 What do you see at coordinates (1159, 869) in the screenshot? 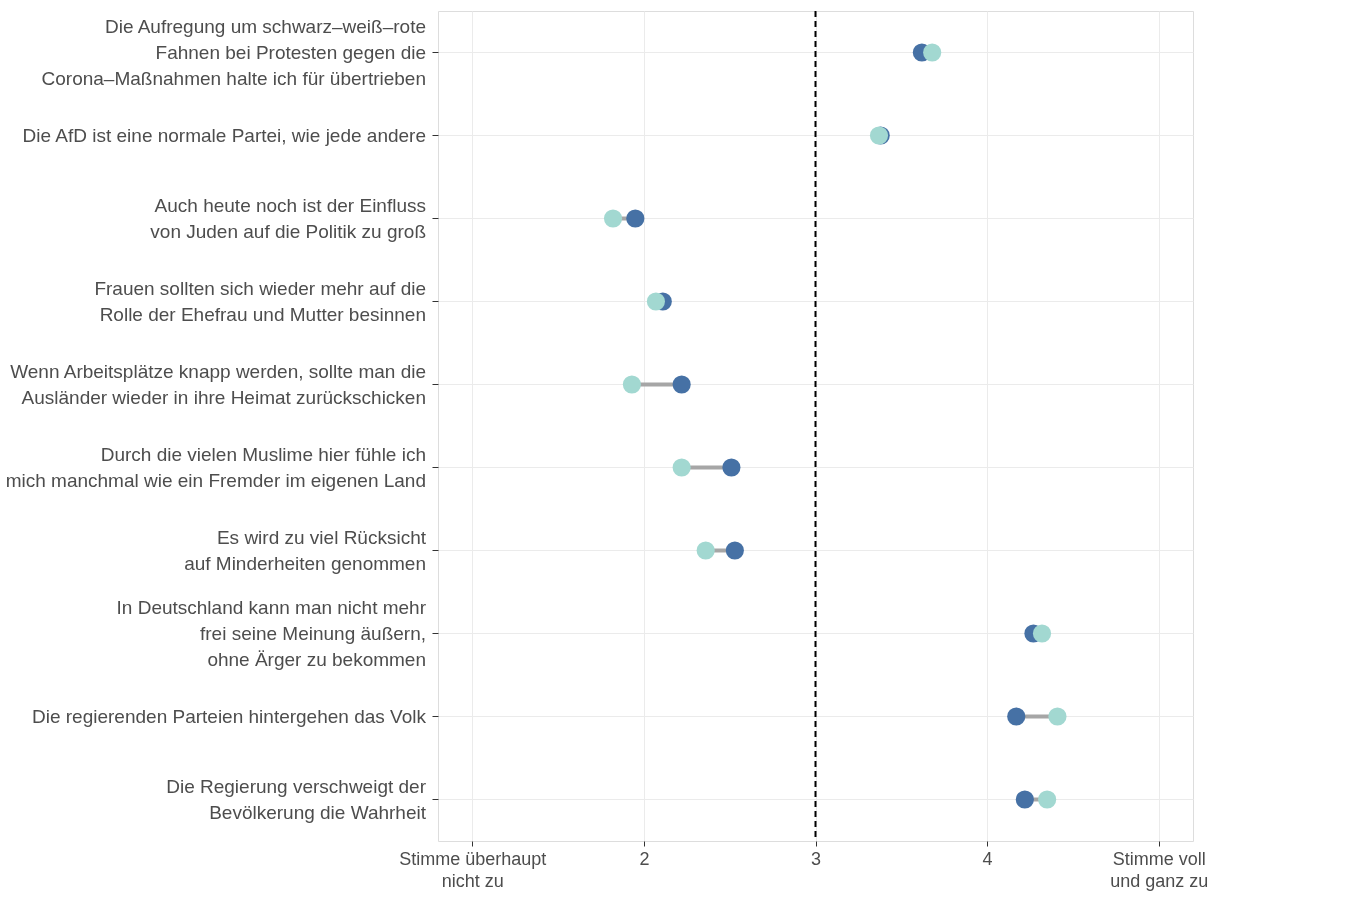
I see `x-tick-label: Stimme voll und ganz zu` at bounding box center [1159, 869].